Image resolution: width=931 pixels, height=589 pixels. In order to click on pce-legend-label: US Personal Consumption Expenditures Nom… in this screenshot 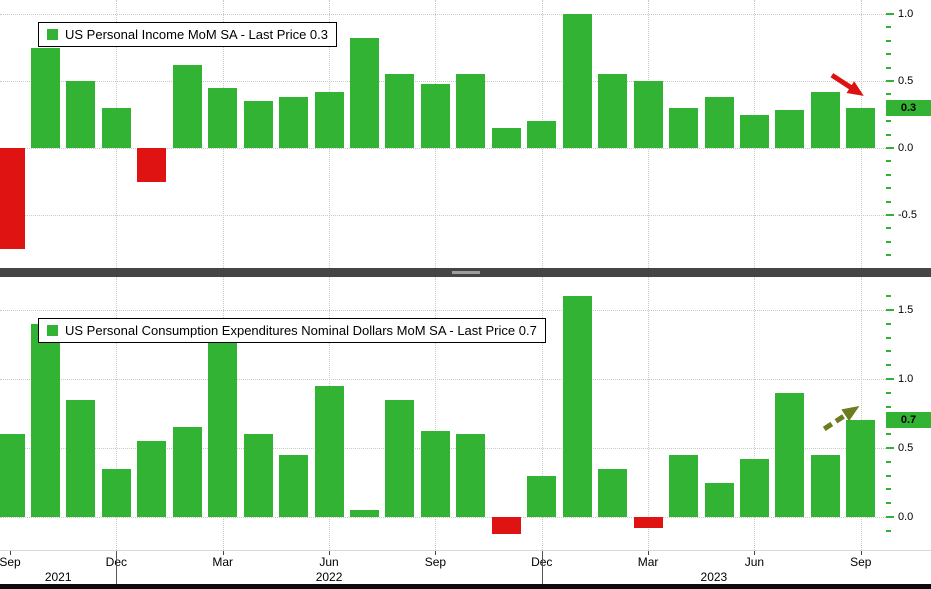, I will do `click(301, 330)`.